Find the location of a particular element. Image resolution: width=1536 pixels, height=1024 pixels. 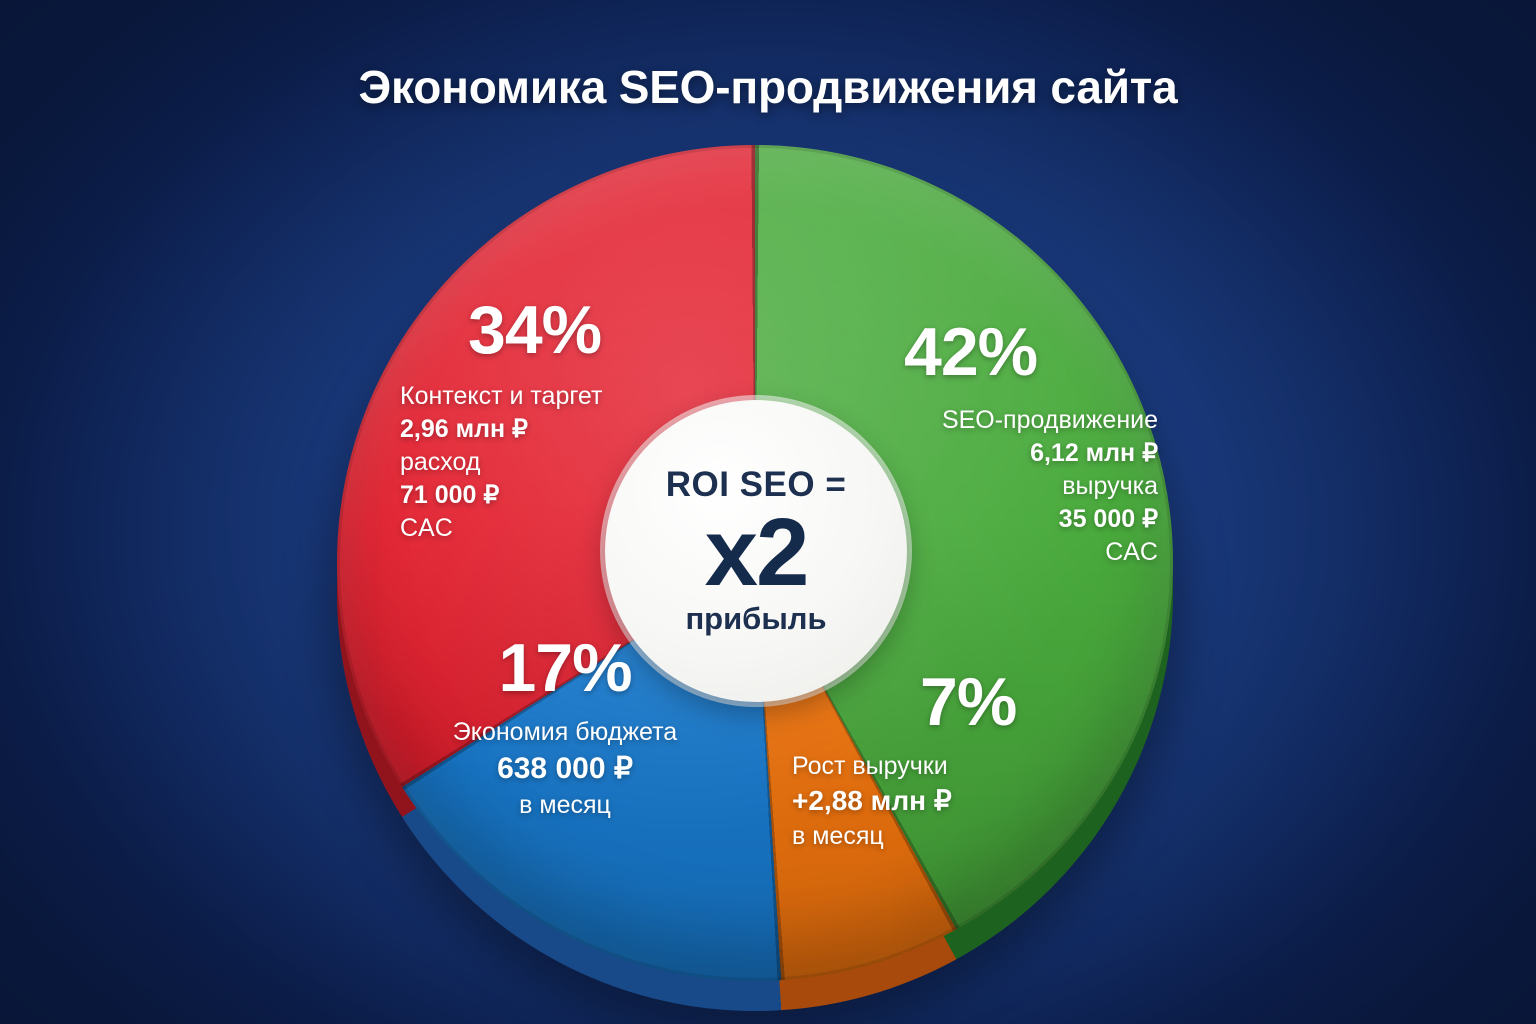

slice-line: расход is located at coordinates (440, 462).